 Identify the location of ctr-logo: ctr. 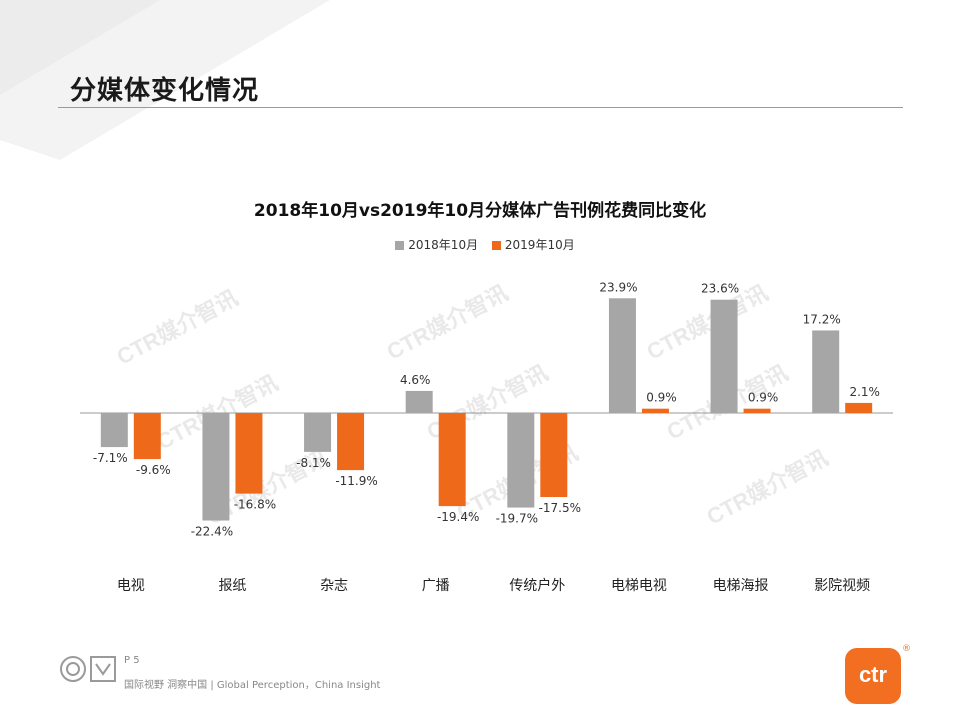
(873, 676).